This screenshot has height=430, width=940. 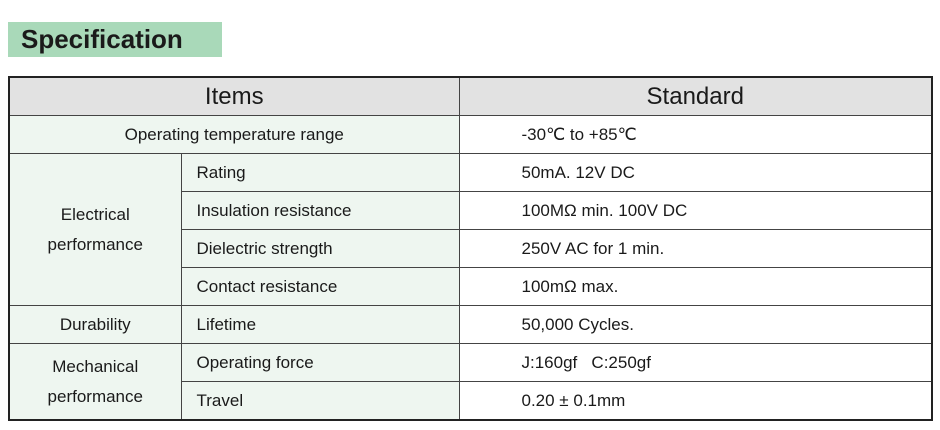 What do you see at coordinates (320, 401) in the screenshot?
I see `item-label: Travel` at bounding box center [320, 401].